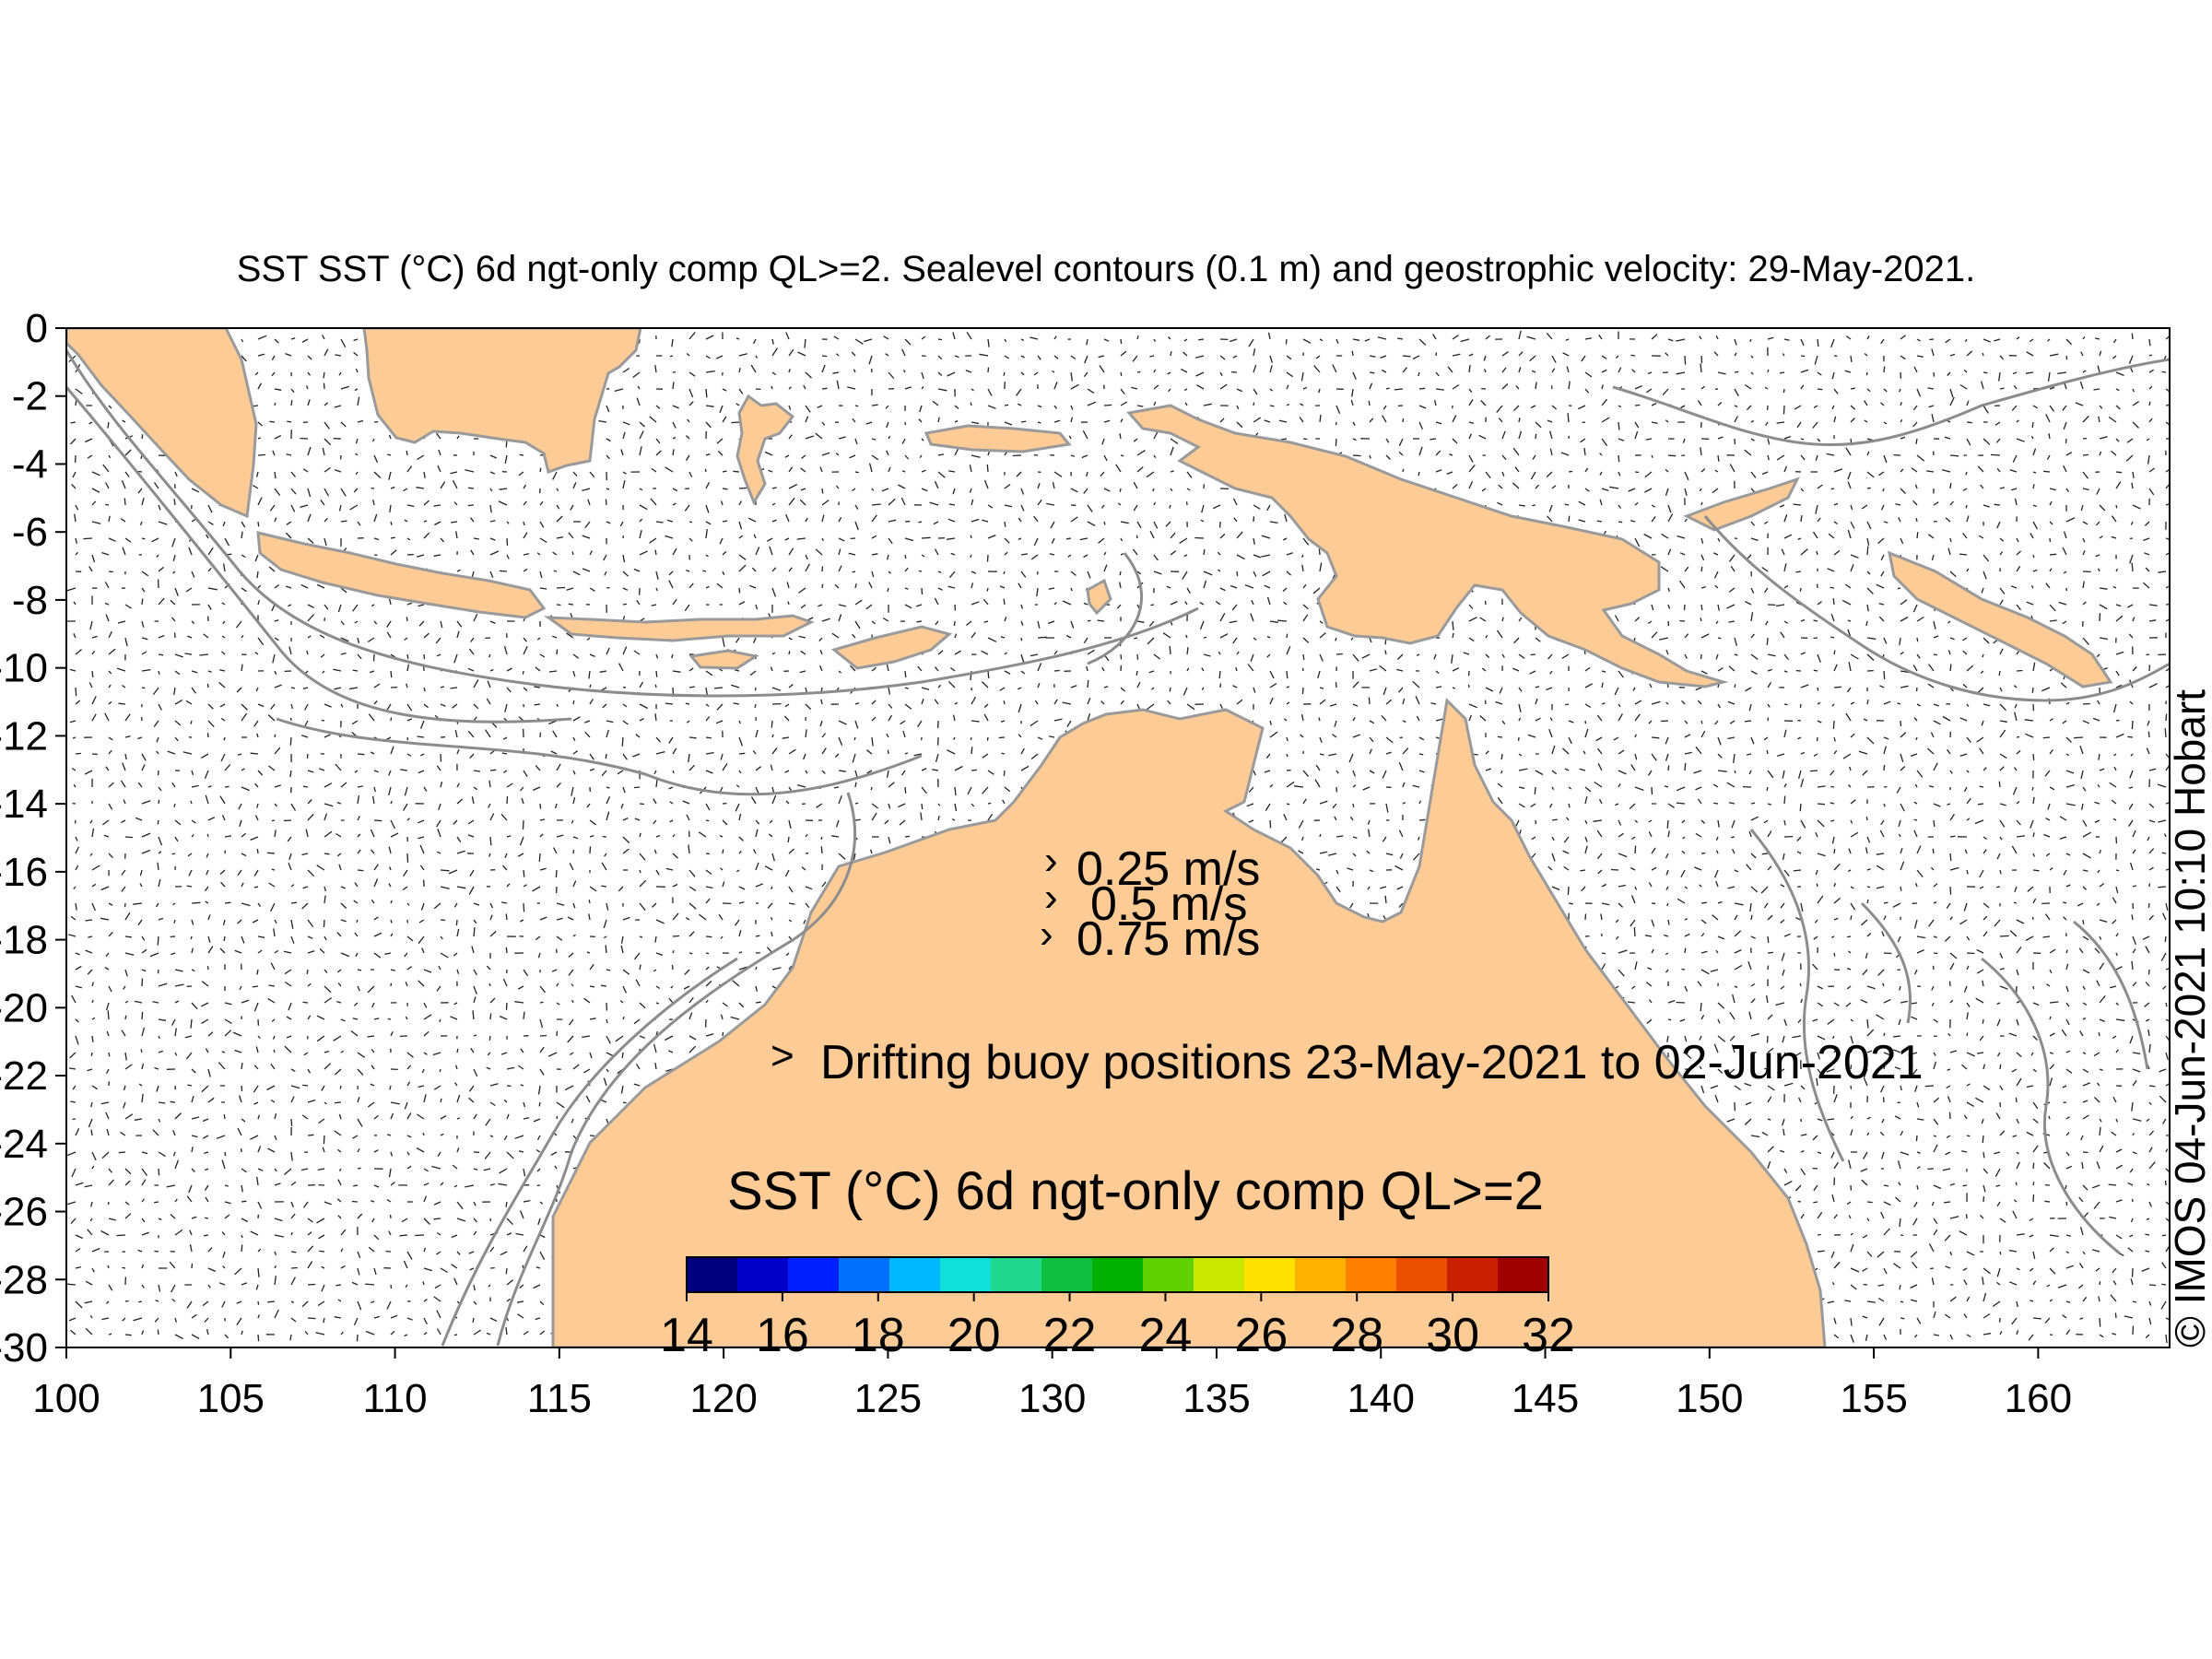  I want to click on y-tick-label: -4, so click(30, 464).